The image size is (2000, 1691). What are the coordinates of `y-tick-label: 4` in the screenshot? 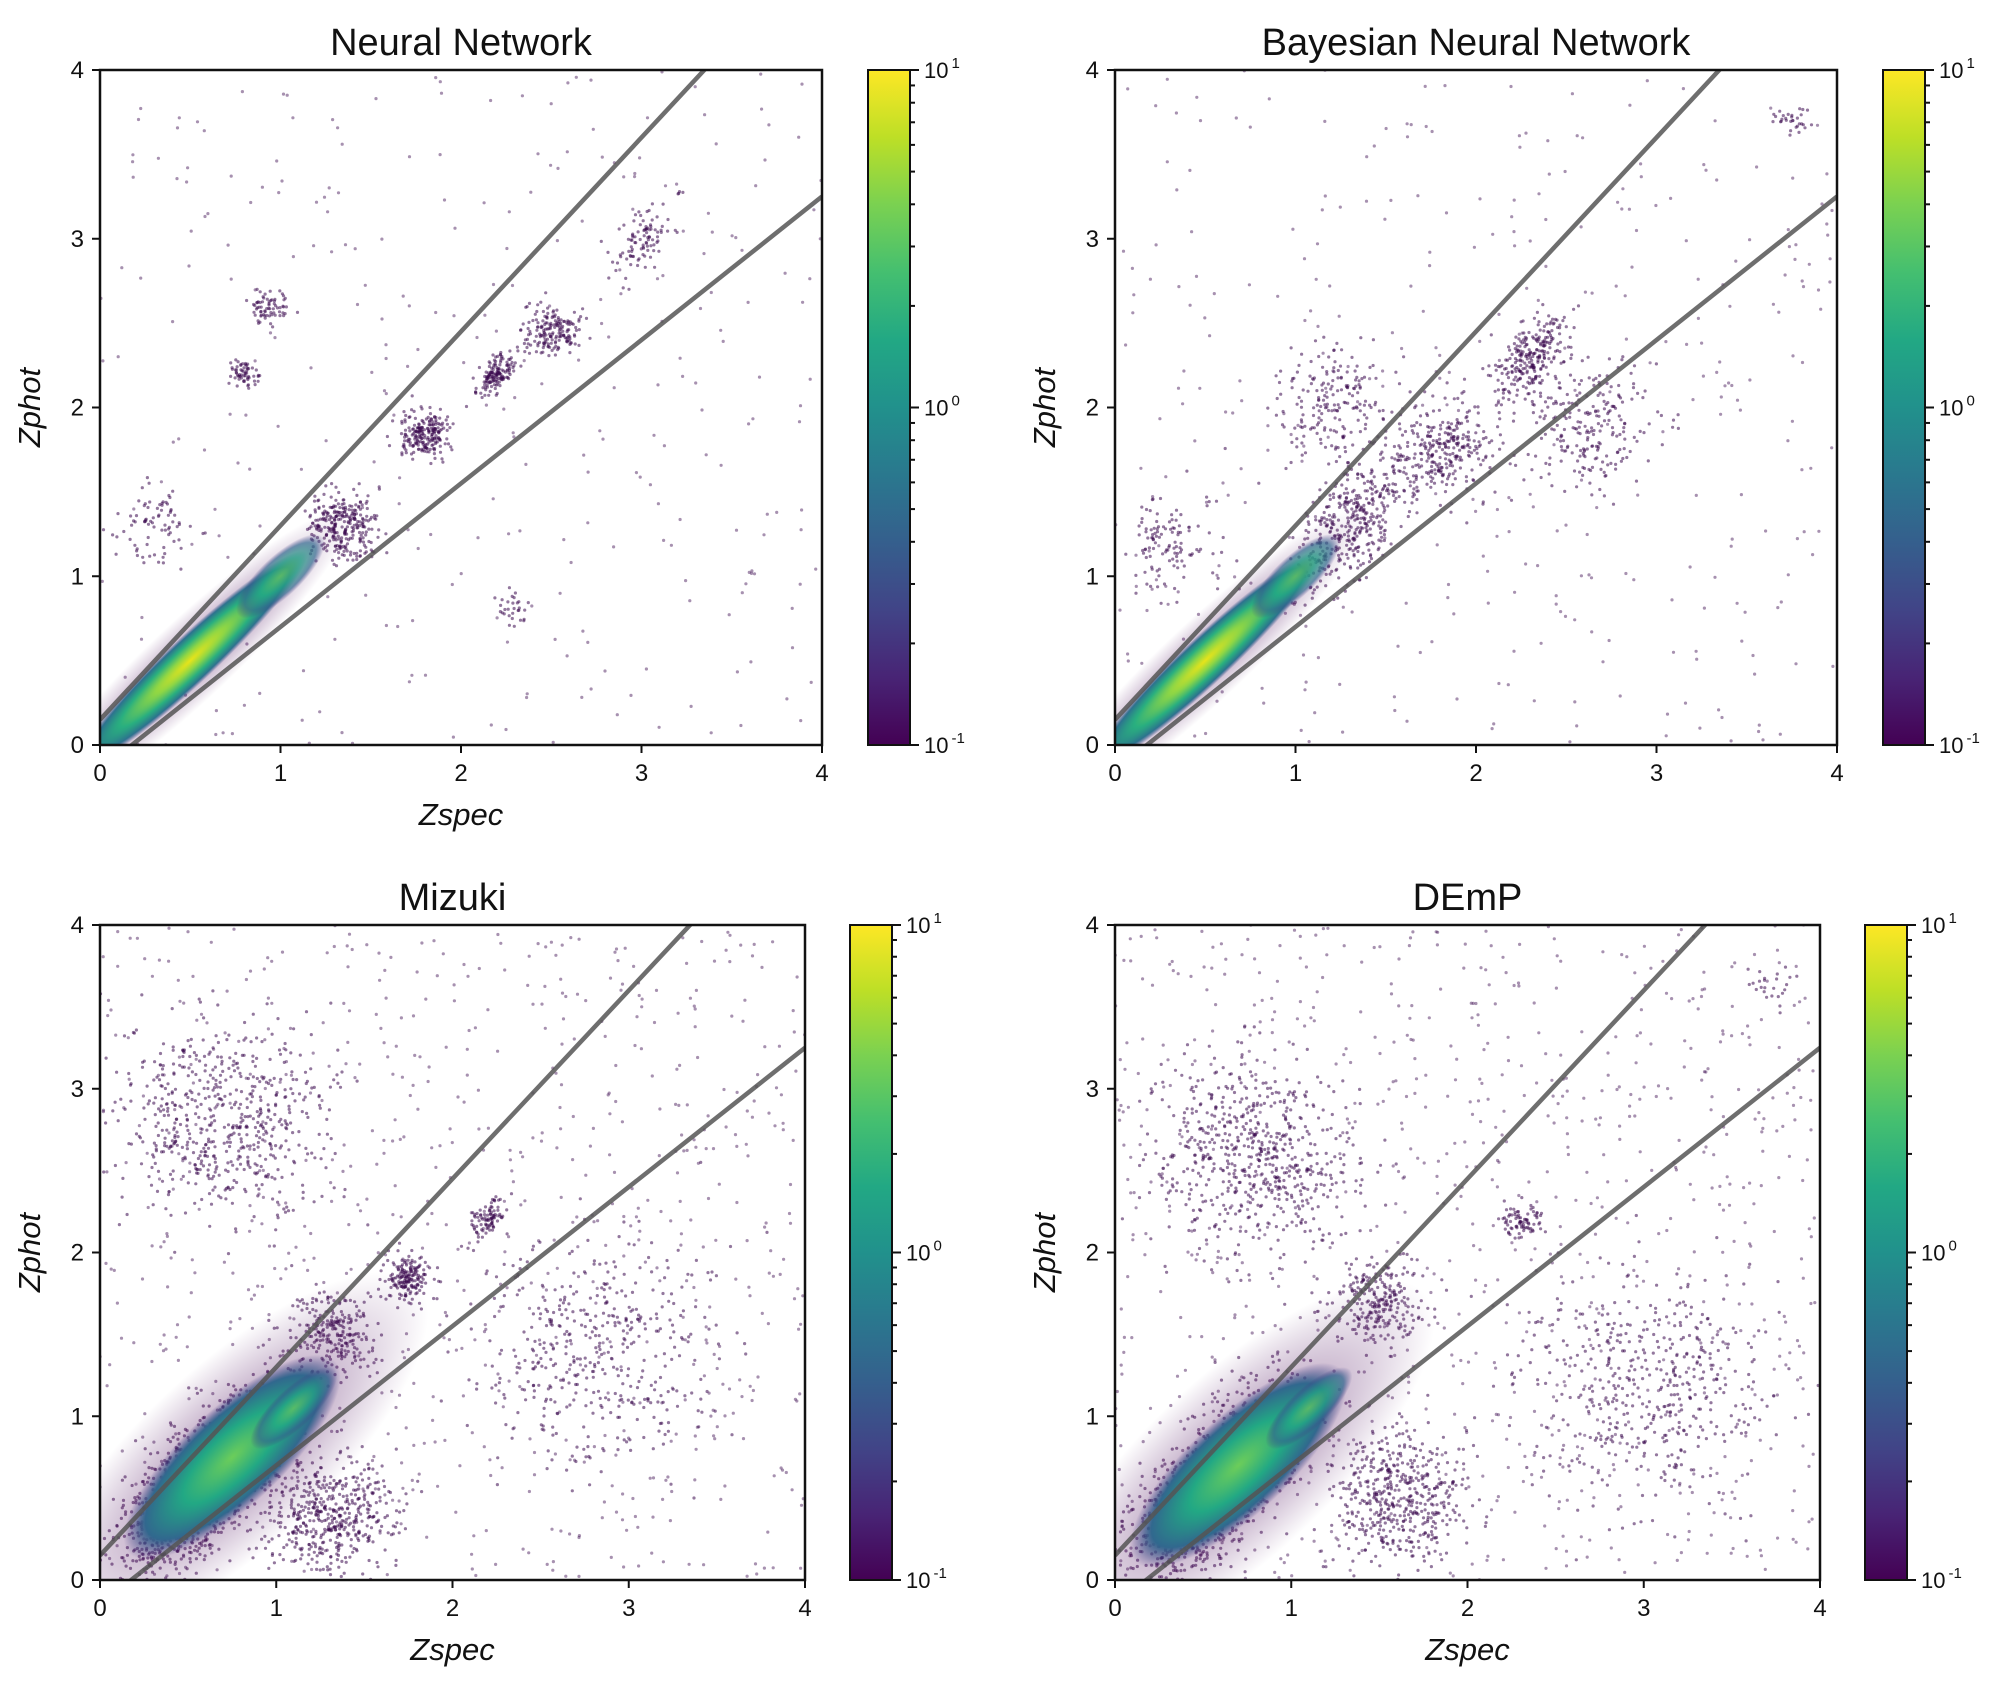 It's located at (77, 70).